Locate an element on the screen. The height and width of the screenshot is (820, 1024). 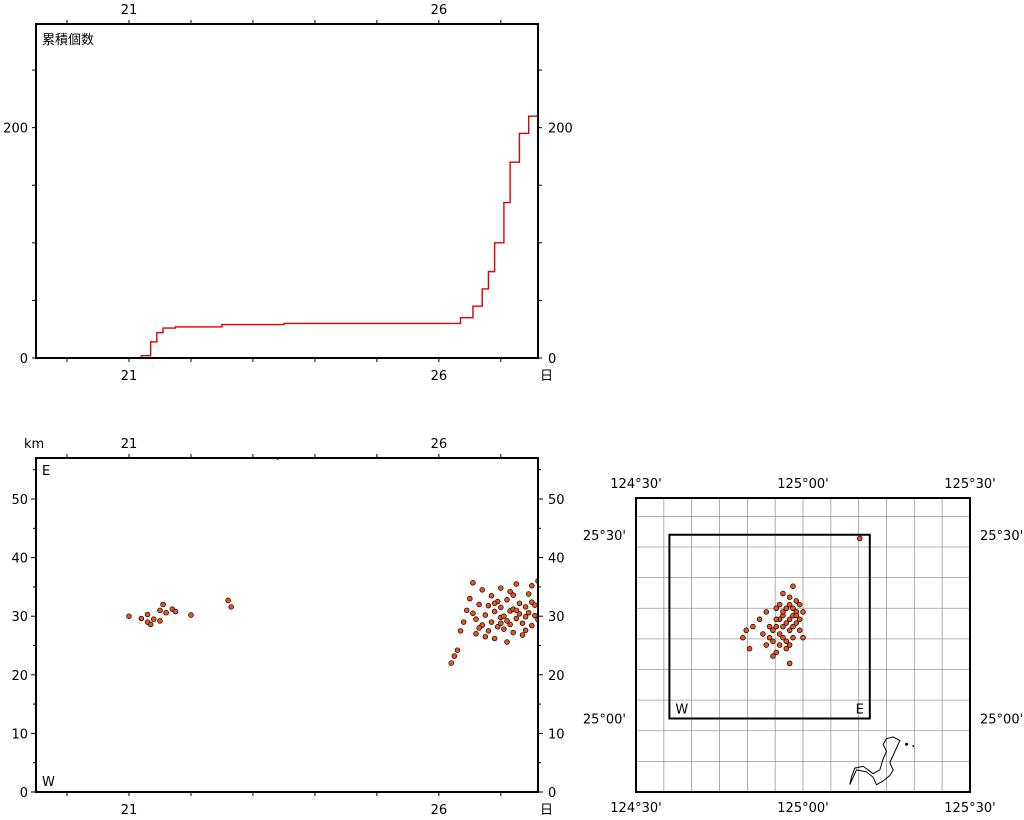
epicenter-map-panel is located at coordinates (803, 645).